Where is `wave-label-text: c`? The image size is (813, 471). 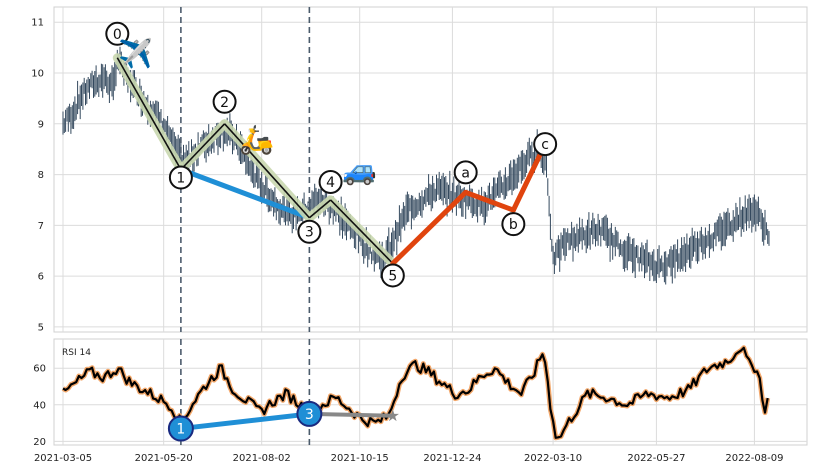 wave-label-text: c is located at coordinates (545, 145).